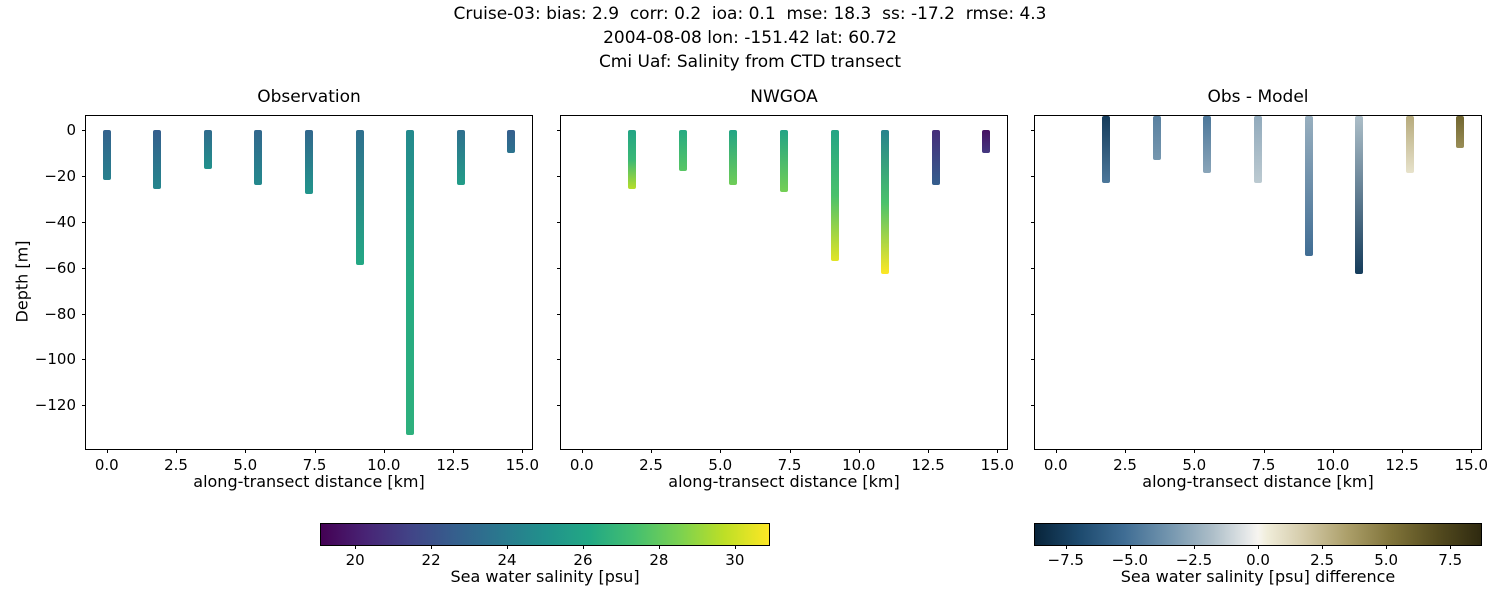 Image resolution: width=1500 pixels, height=600 pixels. Describe the element at coordinates (583, 560) in the screenshot. I see `colorbar-tick-label: 26` at that location.